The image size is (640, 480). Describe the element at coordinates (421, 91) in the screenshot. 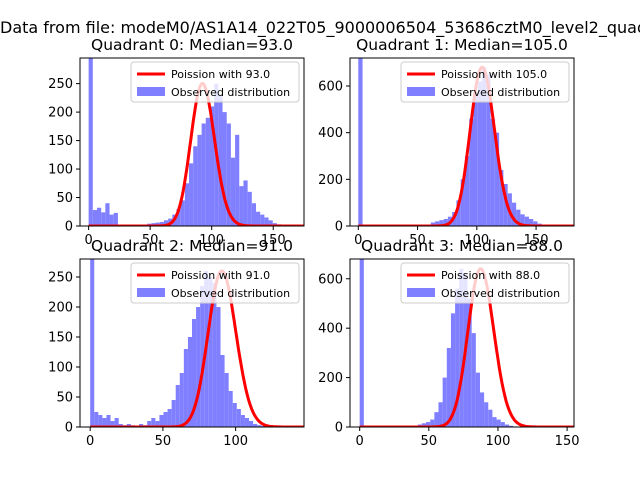

I see `legend-bar-swatch` at that location.